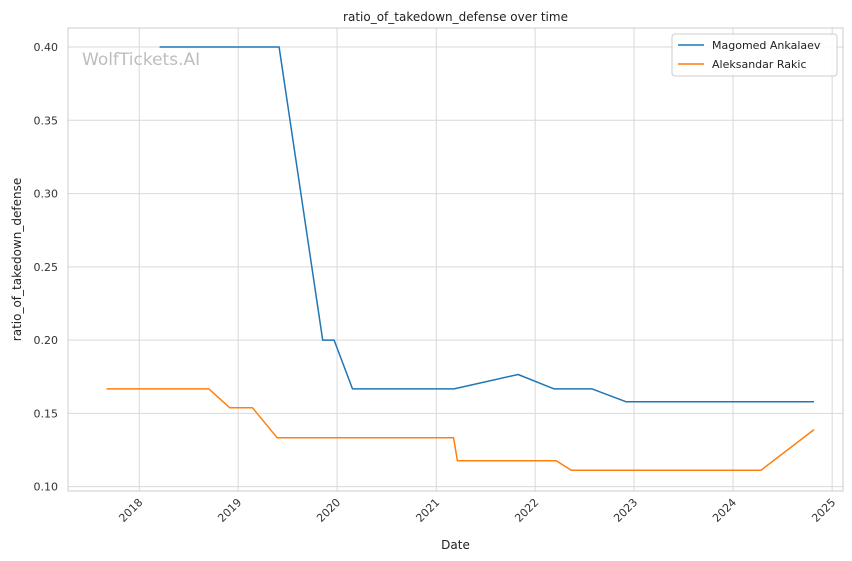  Describe the element at coordinates (46, 413) in the screenshot. I see `y-tick-label: 0.15` at that location.